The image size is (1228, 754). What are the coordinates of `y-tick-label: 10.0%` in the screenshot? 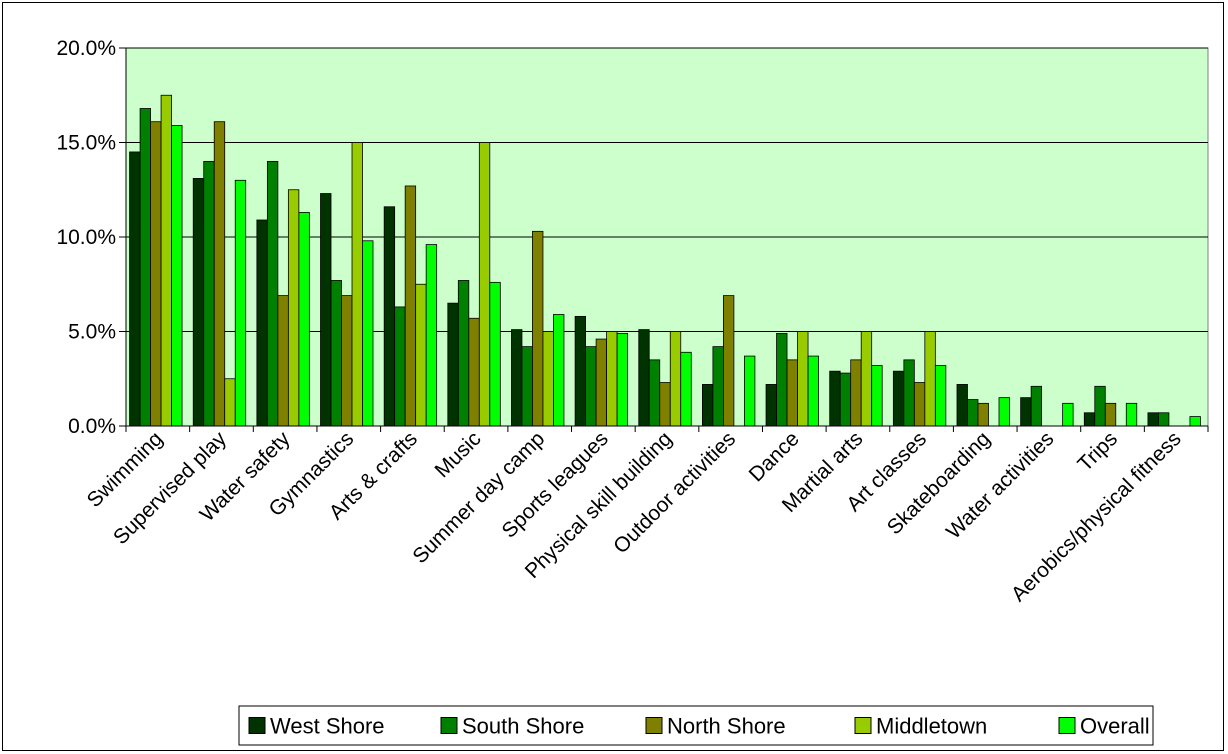 It's located at (86, 237).